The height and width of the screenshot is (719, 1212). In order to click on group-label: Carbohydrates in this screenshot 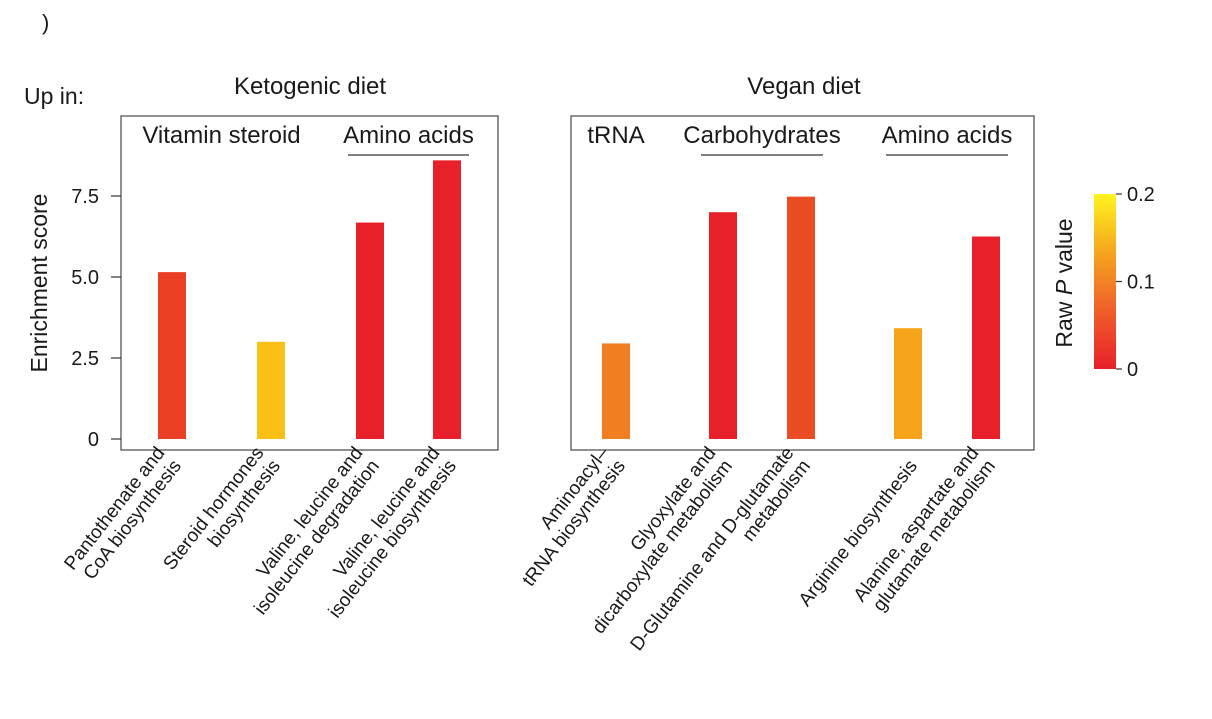, I will do `click(761, 135)`.